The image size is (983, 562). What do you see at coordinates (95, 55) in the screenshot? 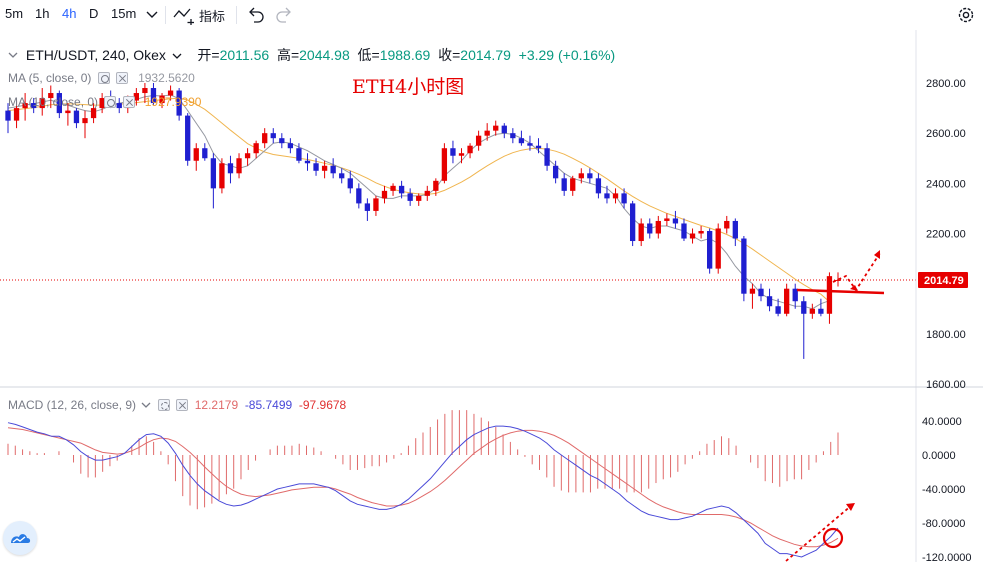
I see `symbol-title: ETH/USDT, 240, Okex` at bounding box center [95, 55].